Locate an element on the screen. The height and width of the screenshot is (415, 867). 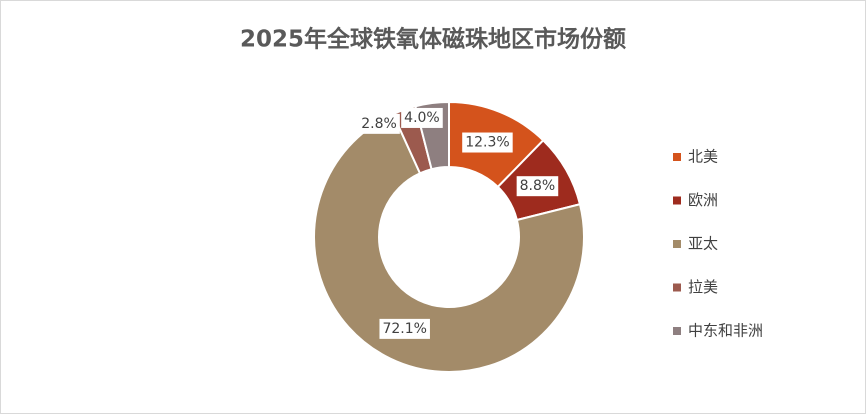
data-label: 8.8% is located at coordinates (538, 186).